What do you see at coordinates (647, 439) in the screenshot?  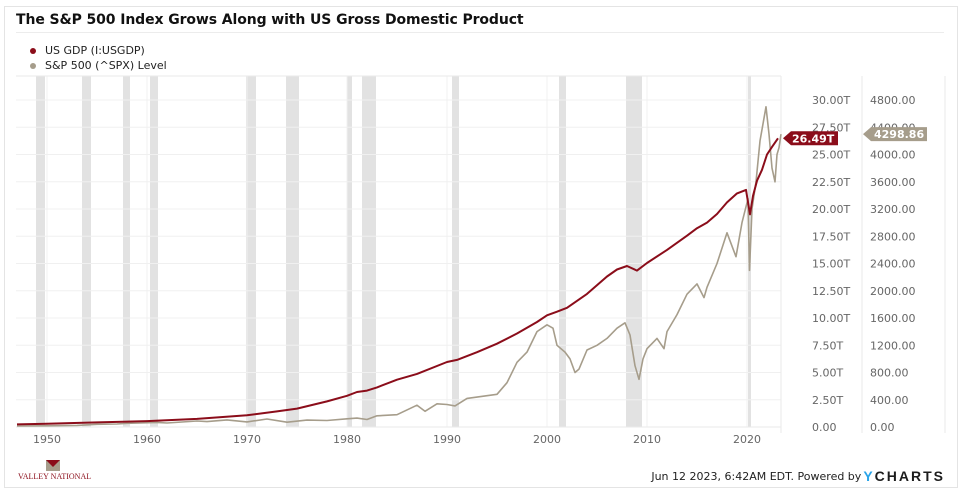 I see `x-tick-label: 2010` at bounding box center [647, 439].